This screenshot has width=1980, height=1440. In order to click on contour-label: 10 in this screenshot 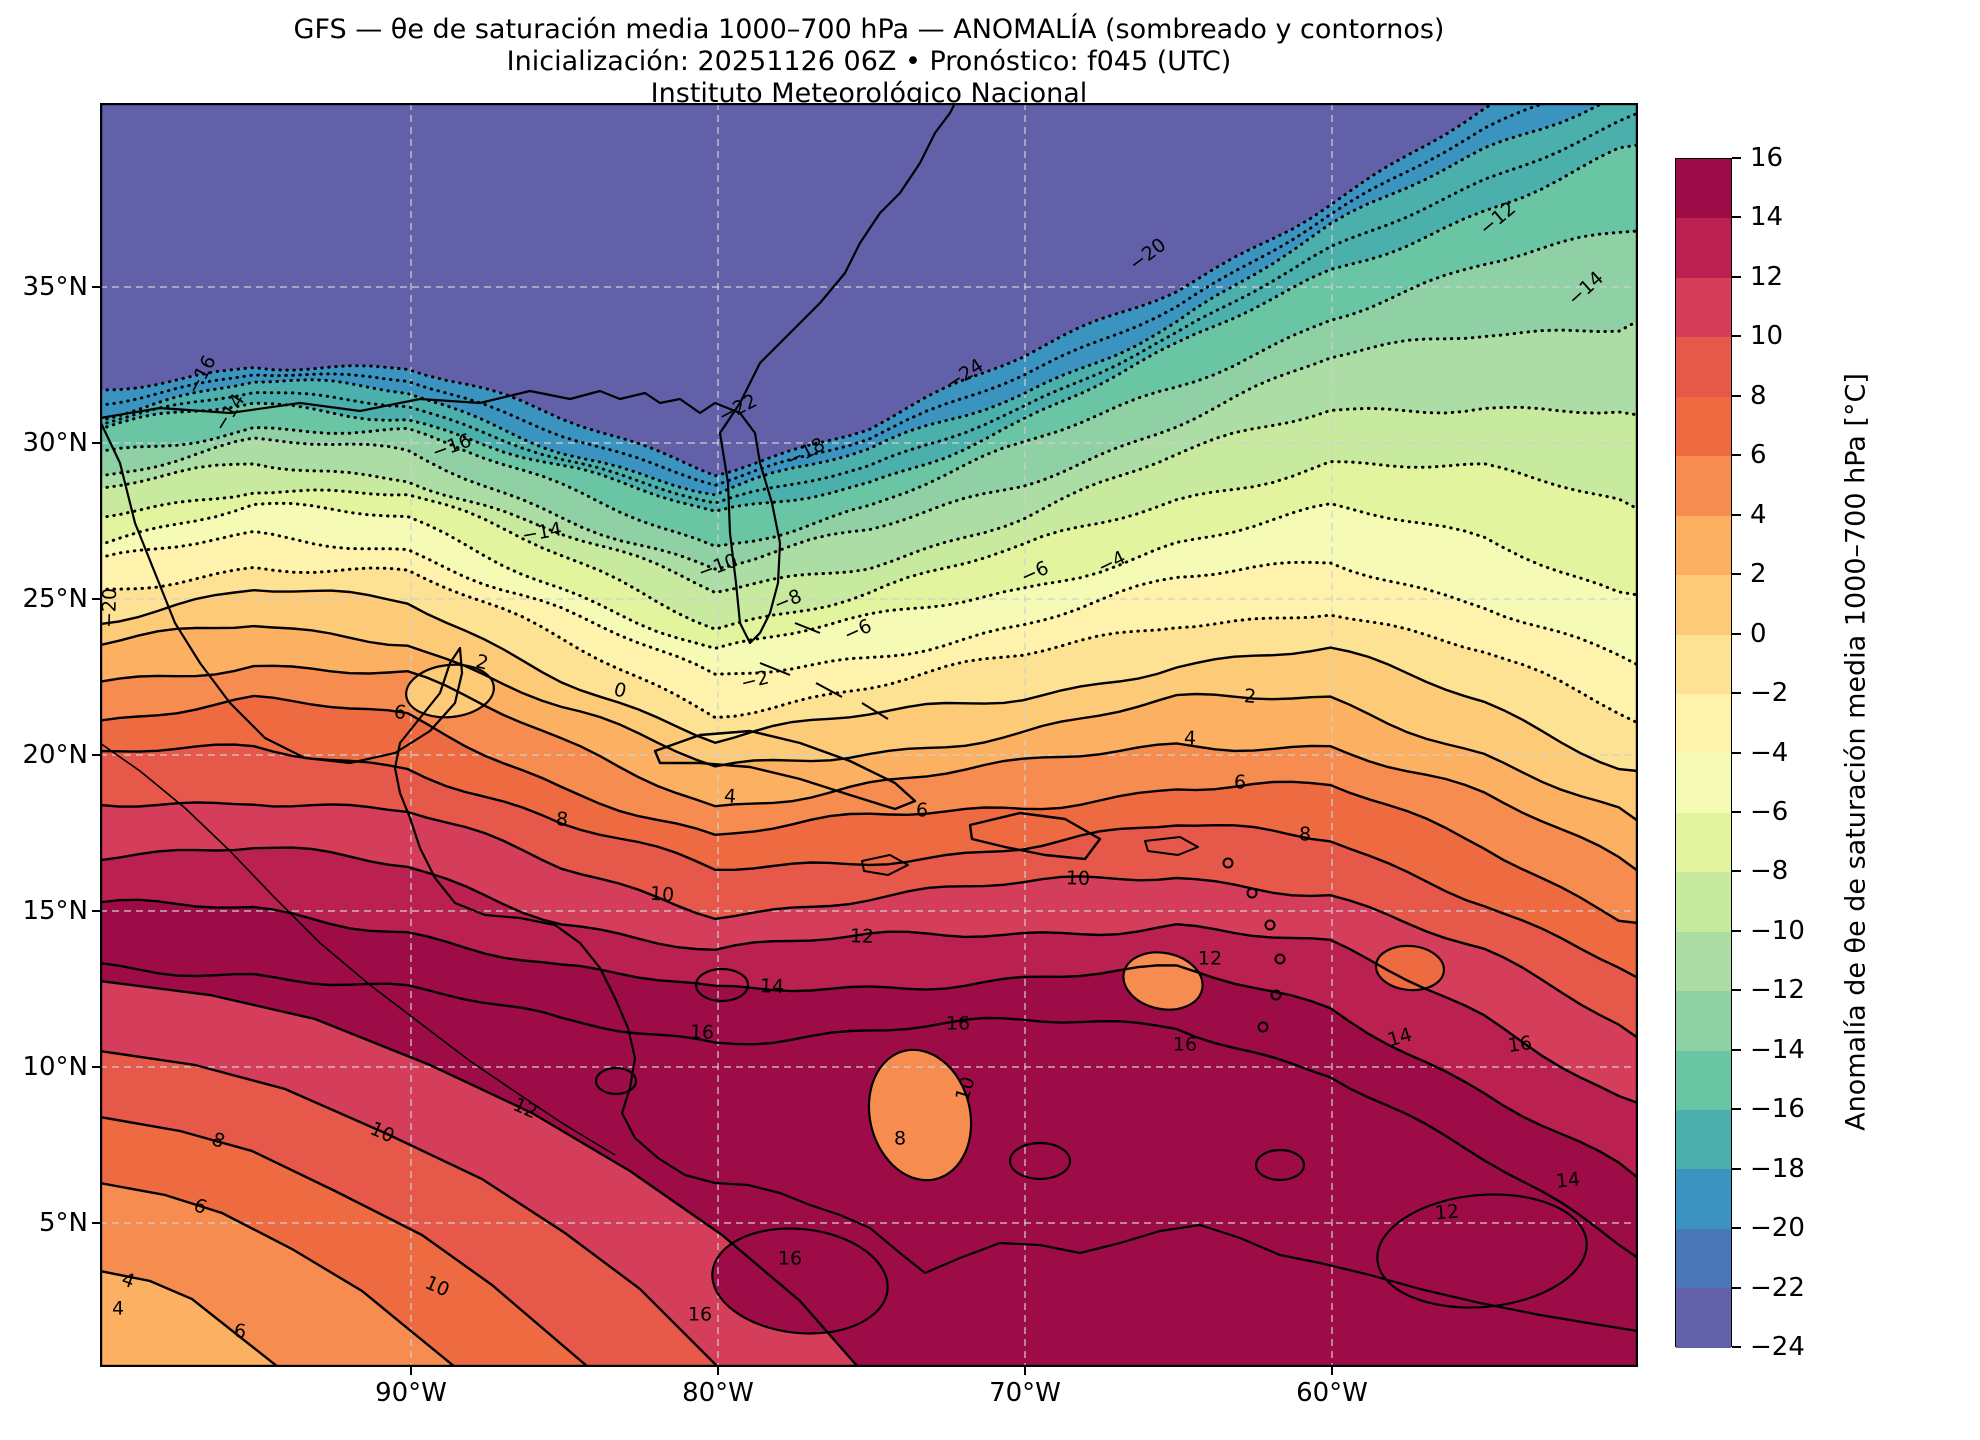, I will do `click(662, 895)`.